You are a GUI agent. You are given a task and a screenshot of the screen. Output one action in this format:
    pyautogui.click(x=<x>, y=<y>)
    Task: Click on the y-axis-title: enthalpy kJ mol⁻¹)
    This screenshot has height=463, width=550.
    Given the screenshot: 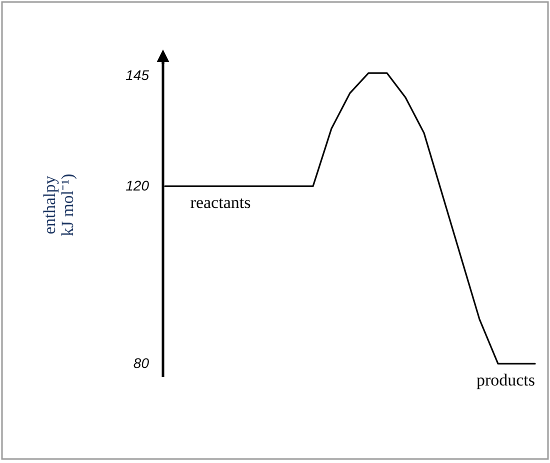 What is the action you would take?
    pyautogui.click(x=58, y=205)
    